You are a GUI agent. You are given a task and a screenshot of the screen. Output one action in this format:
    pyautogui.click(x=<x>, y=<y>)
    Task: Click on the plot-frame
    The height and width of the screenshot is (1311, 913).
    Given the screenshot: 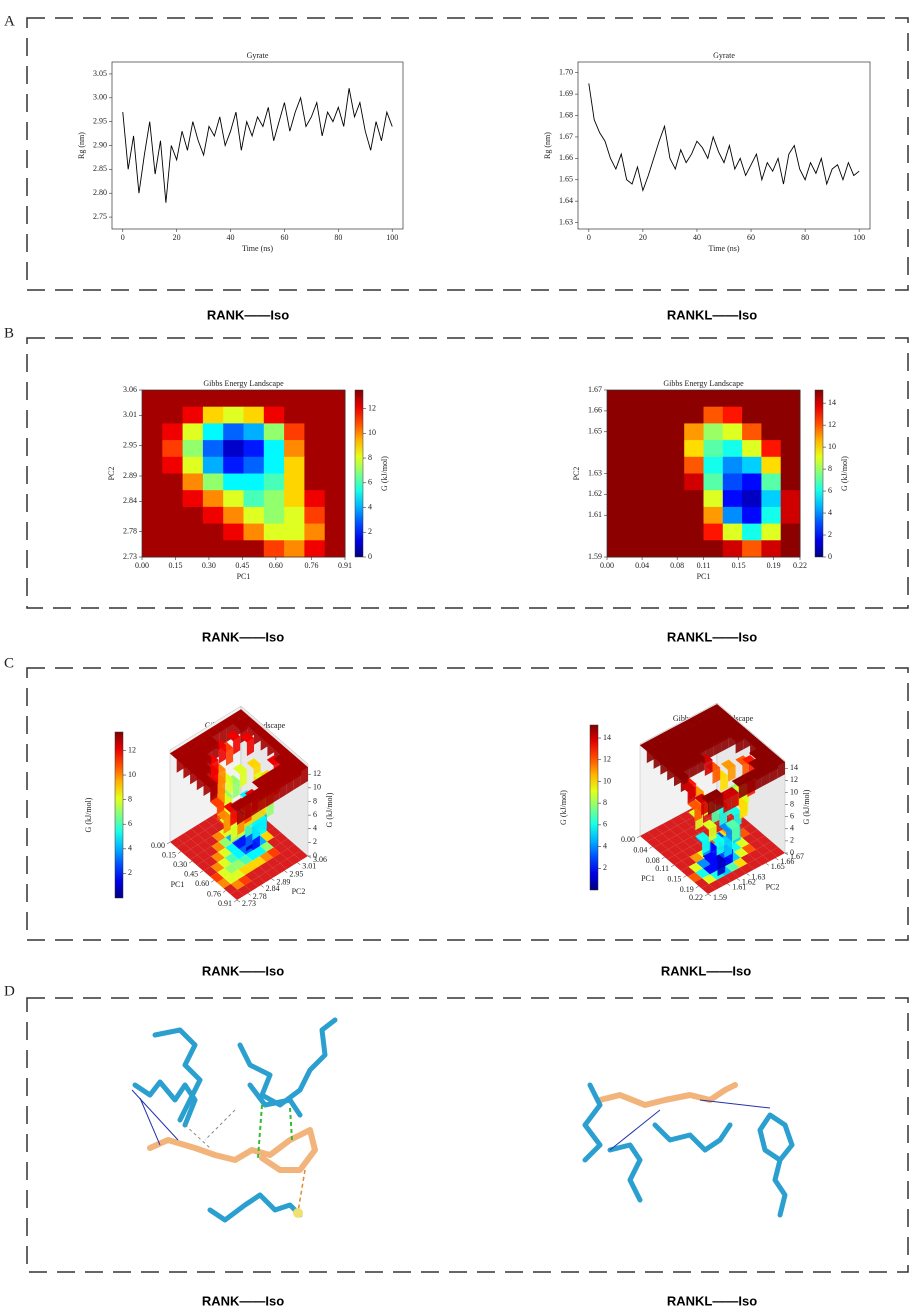 What is the action you would take?
    pyautogui.click(x=243, y=473)
    